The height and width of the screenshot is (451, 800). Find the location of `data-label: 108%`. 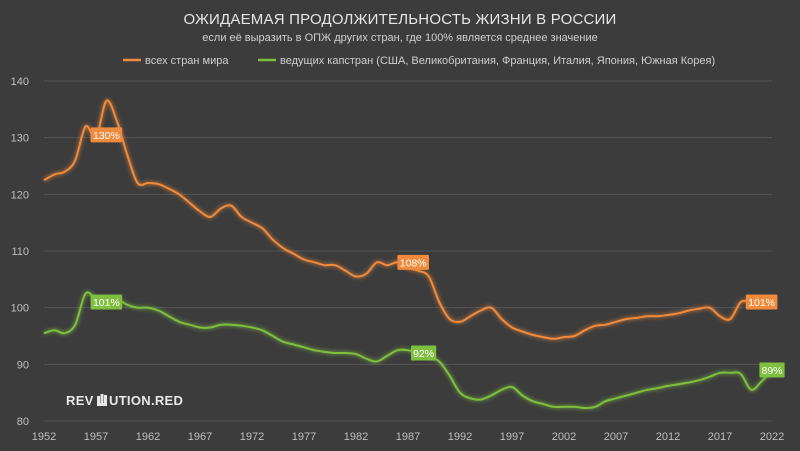

data-label: 108% is located at coordinates (413, 262).